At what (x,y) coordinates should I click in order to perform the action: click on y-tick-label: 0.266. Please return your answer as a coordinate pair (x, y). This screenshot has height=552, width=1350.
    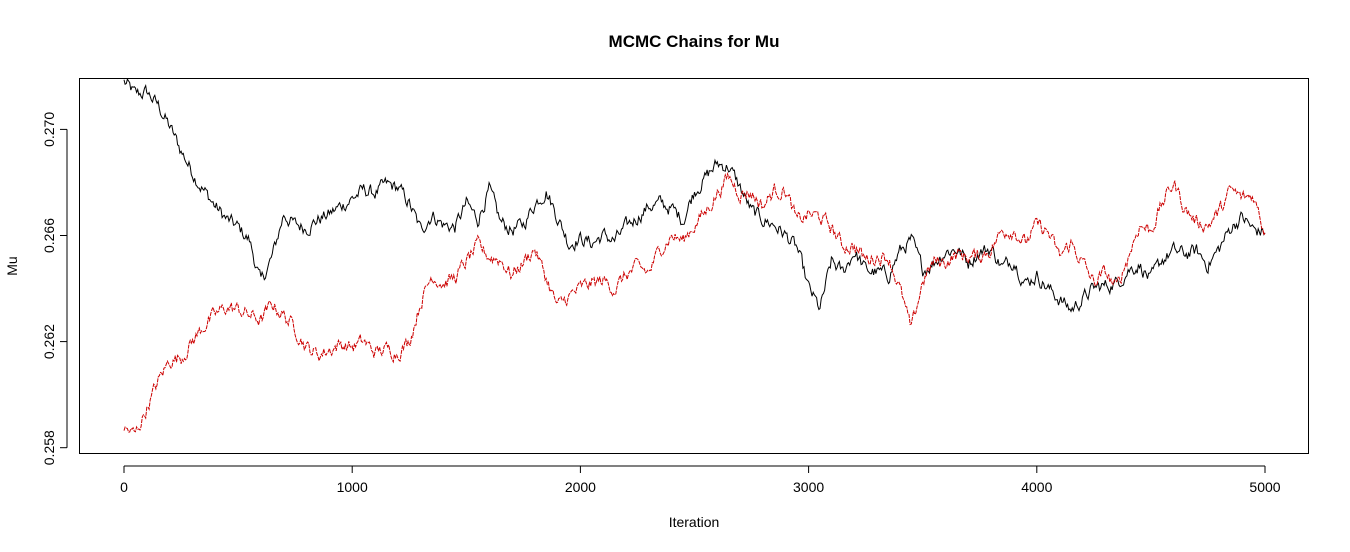
    Looking at the image, I should click on (49, 235).